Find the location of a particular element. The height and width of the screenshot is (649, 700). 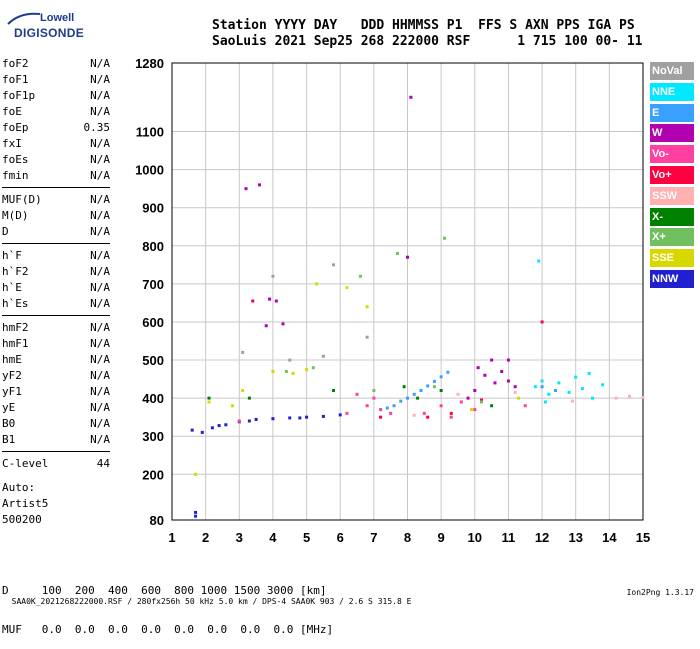

x-tick-label: 4 is located at coordinates (273, 537).